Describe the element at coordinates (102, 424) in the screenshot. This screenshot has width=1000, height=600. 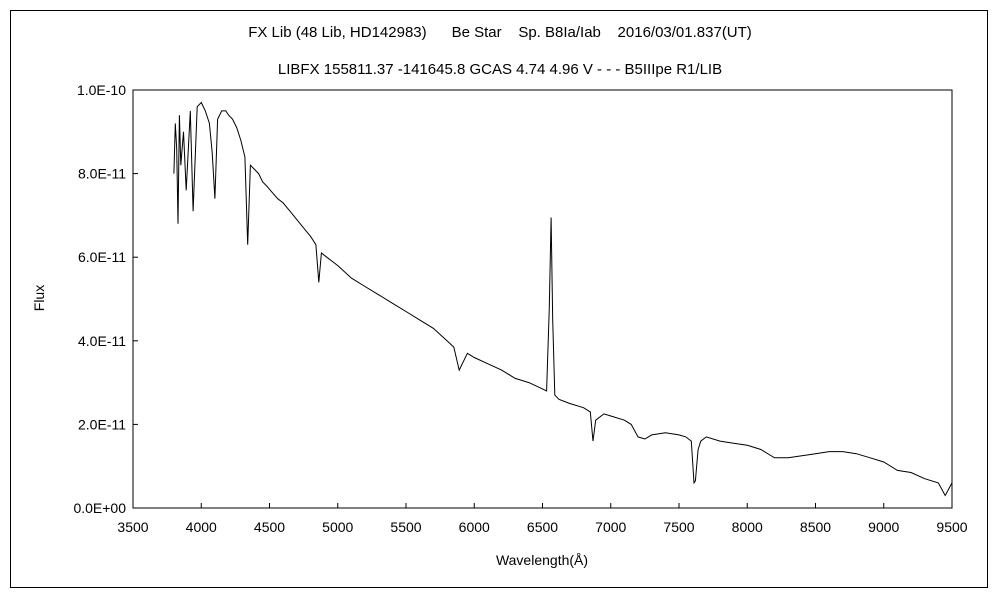
I see `y-tick-label: 2.0E-11` at that location.